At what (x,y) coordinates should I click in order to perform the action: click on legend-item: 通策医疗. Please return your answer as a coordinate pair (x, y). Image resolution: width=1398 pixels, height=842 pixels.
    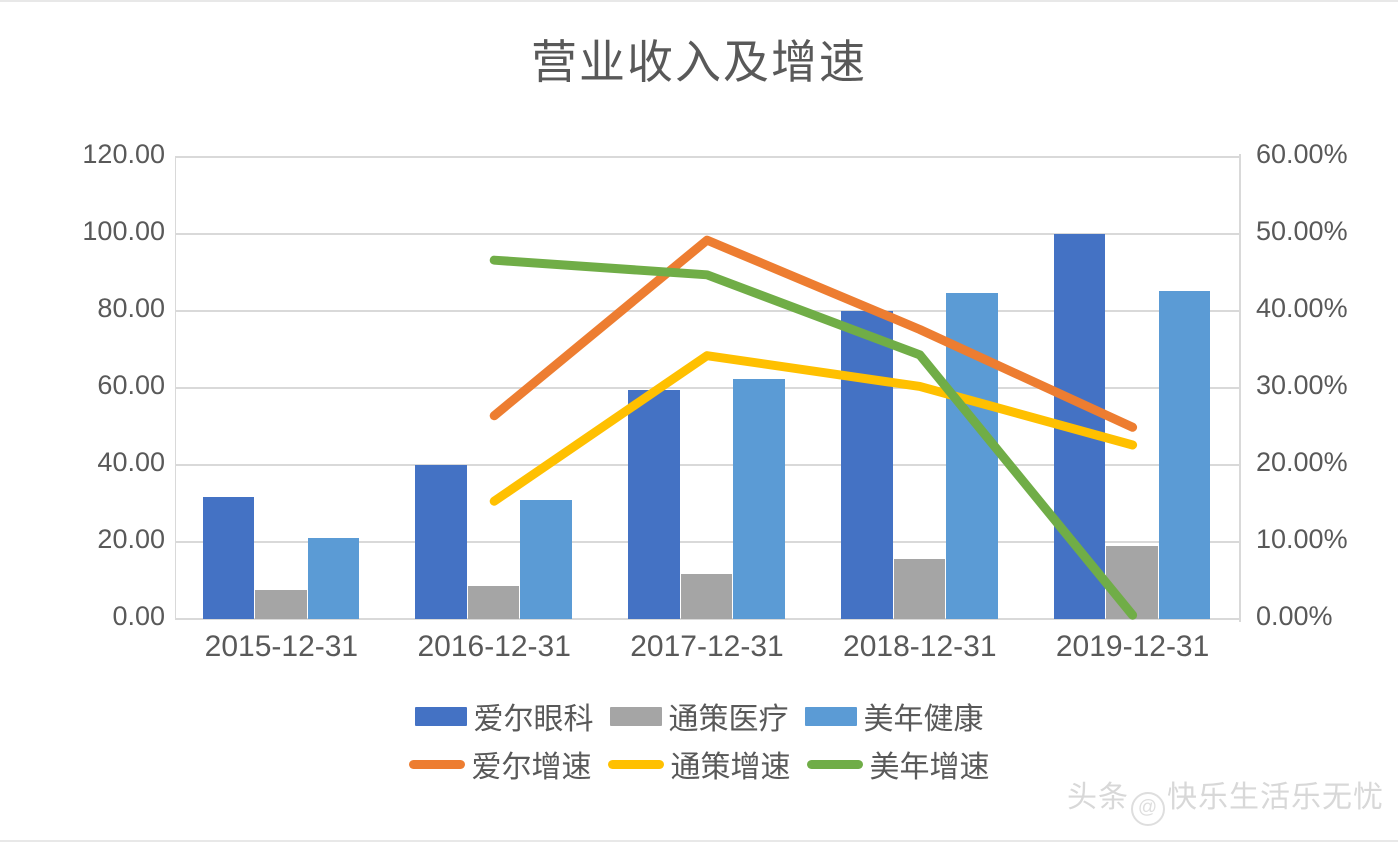
    Looking at the image, I should click on (699, 716).